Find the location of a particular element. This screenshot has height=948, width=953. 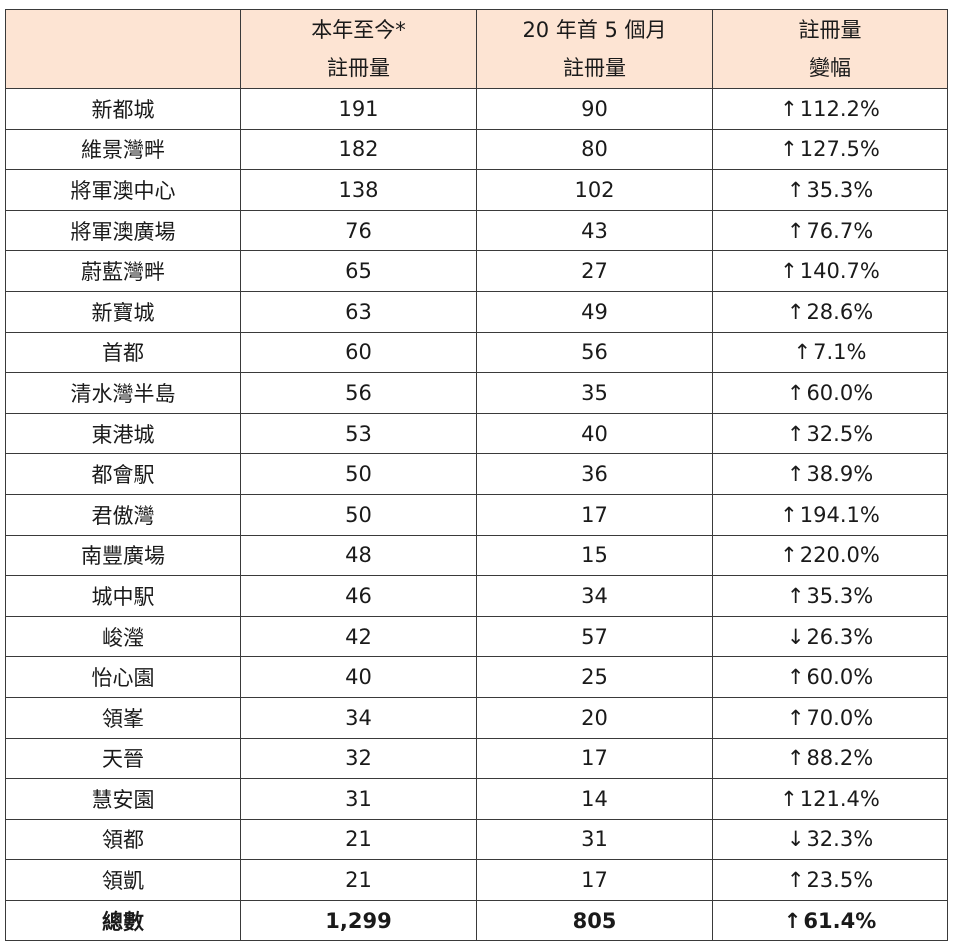

ytd-count-cell: 32 is located at coordinates (358, 758).